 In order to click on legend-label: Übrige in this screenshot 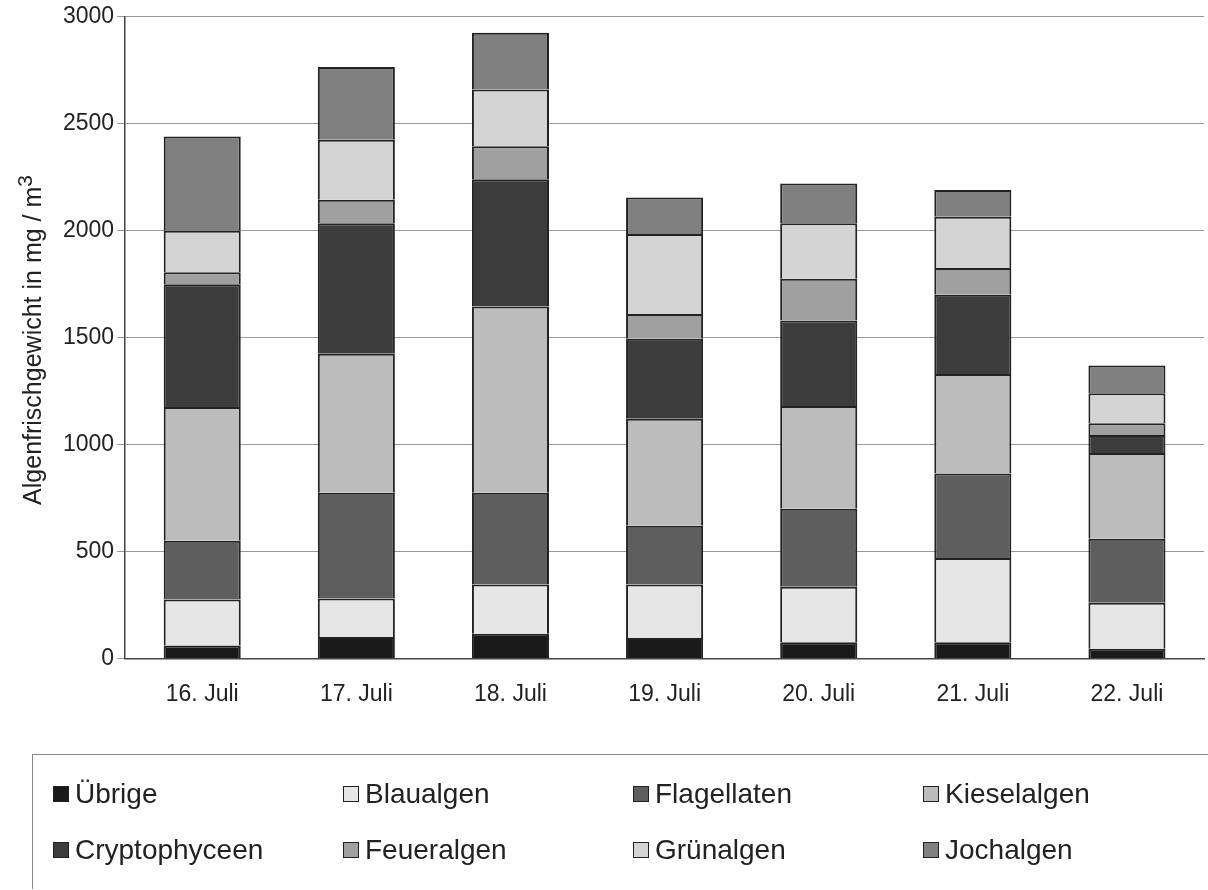, I will do `click(116, 794)`.